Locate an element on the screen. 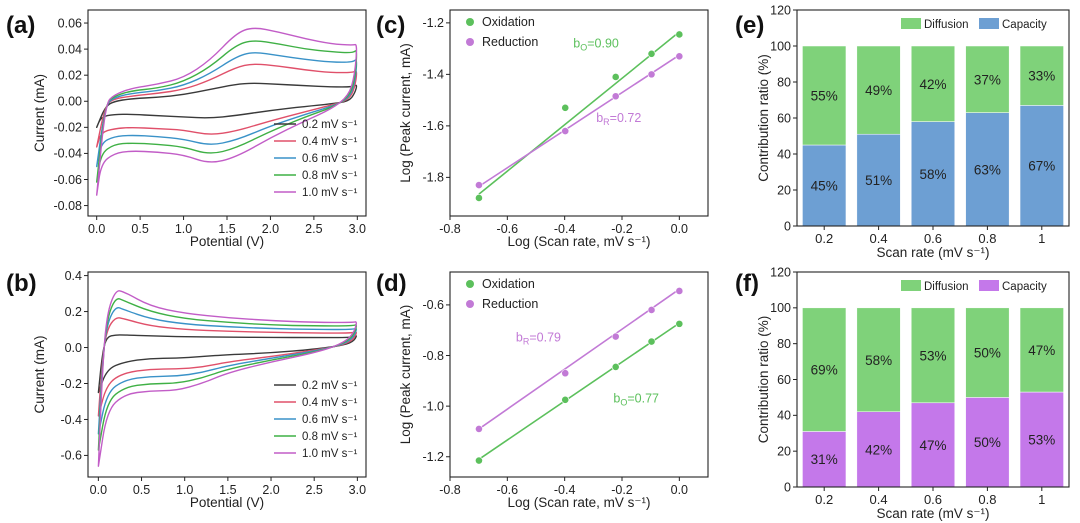 The height and width of the screenshot is (523, 1080). chart-e-bar-label-capacity: 51% is located at coordinates (878, 180).